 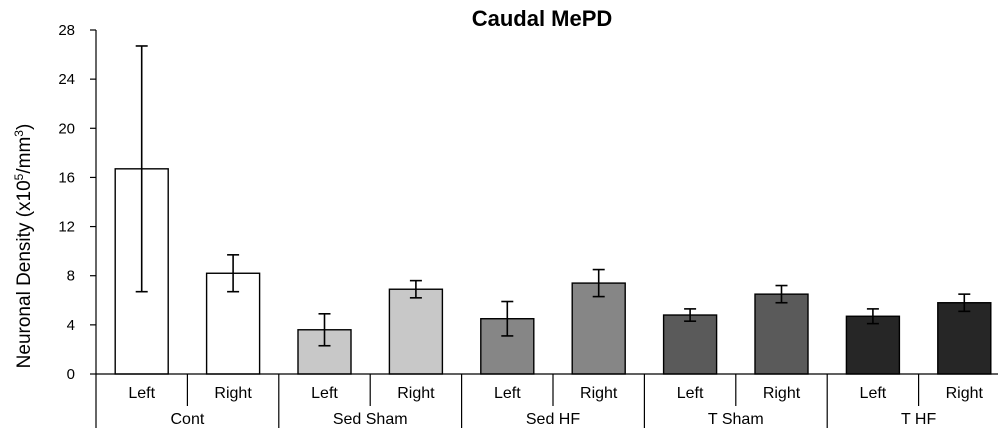 I want to click on y-tick-label: 4, so click(x=71, y=325).